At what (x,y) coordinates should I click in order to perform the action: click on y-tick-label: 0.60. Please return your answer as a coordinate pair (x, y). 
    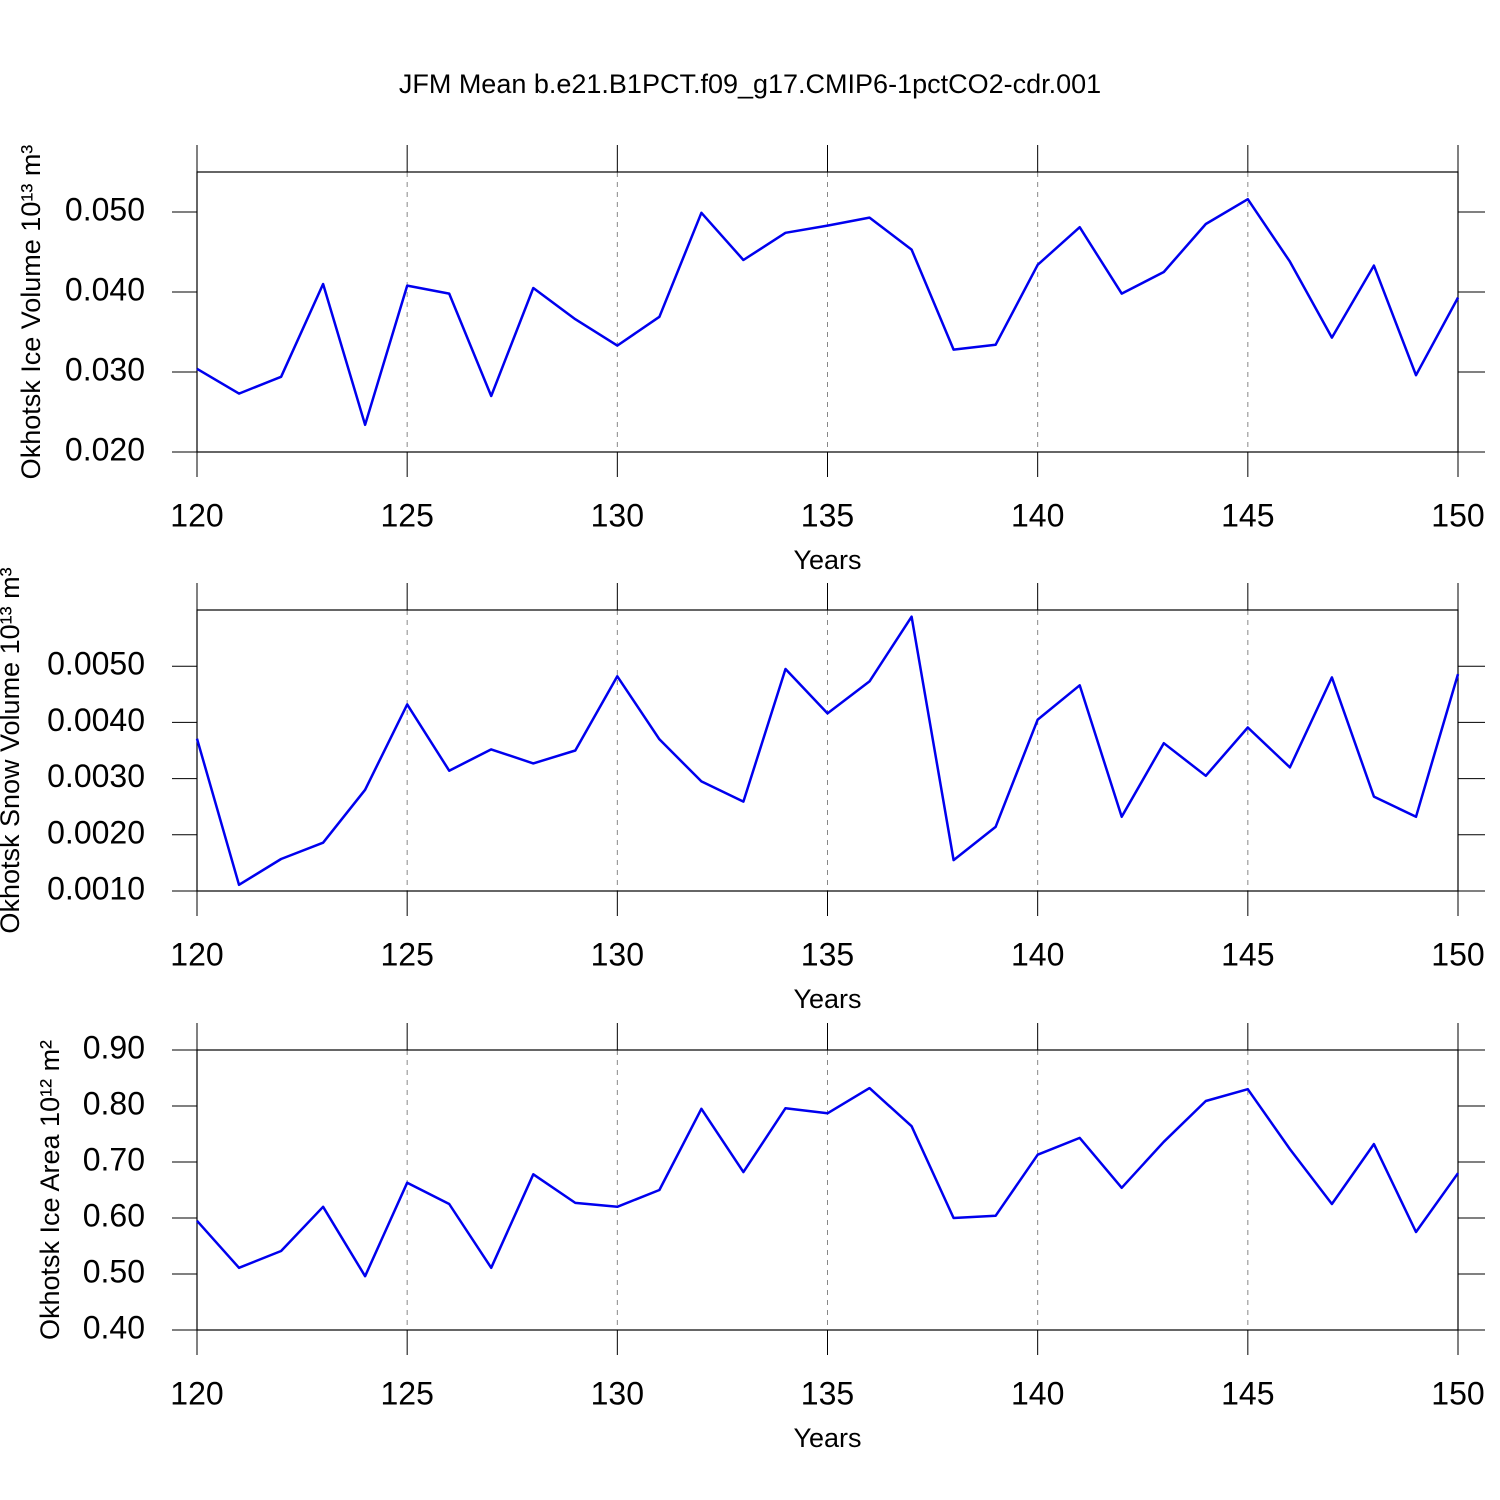
    Looking at the image, I should click on (114, 1215).